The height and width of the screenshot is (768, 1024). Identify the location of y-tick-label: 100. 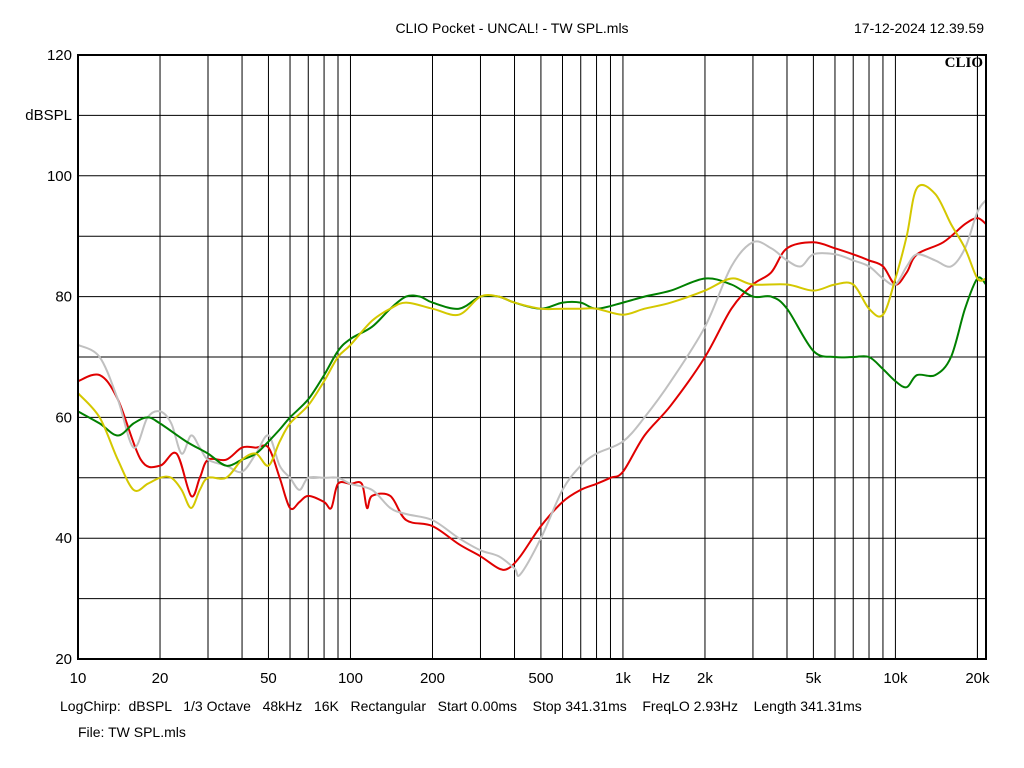
(59, 176).